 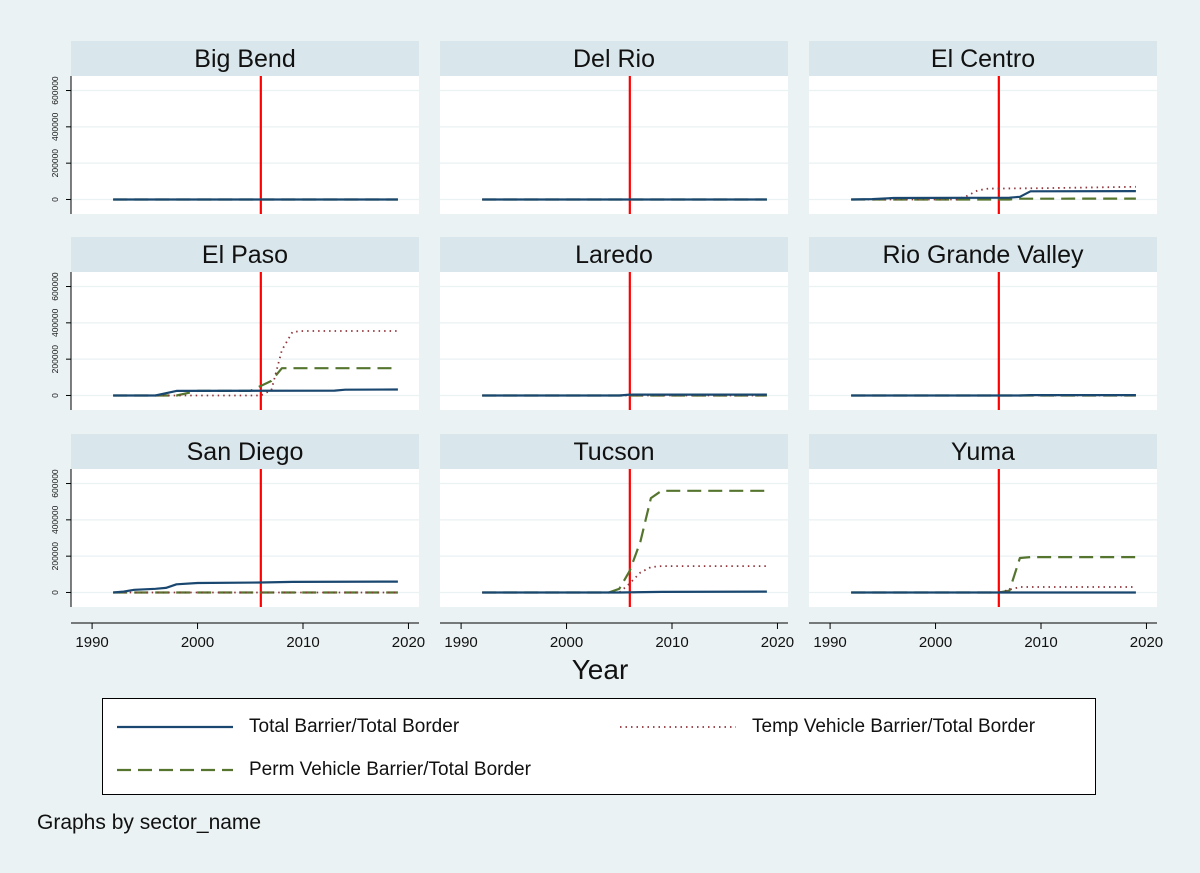 I want to click on panel-title: Big Bend, so click(x=244, y=59).